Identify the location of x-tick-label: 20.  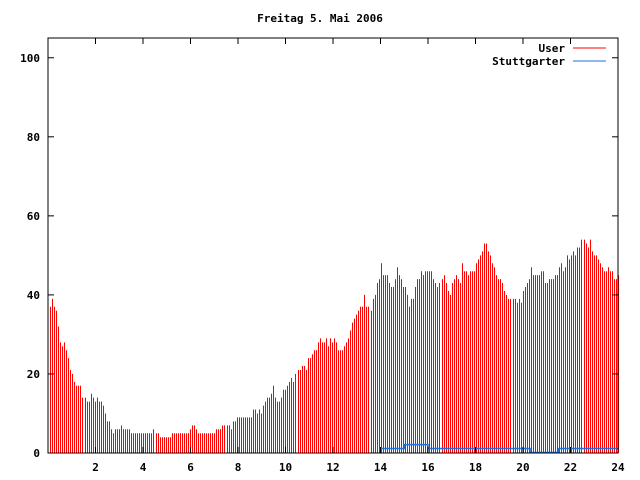
(522, 467).